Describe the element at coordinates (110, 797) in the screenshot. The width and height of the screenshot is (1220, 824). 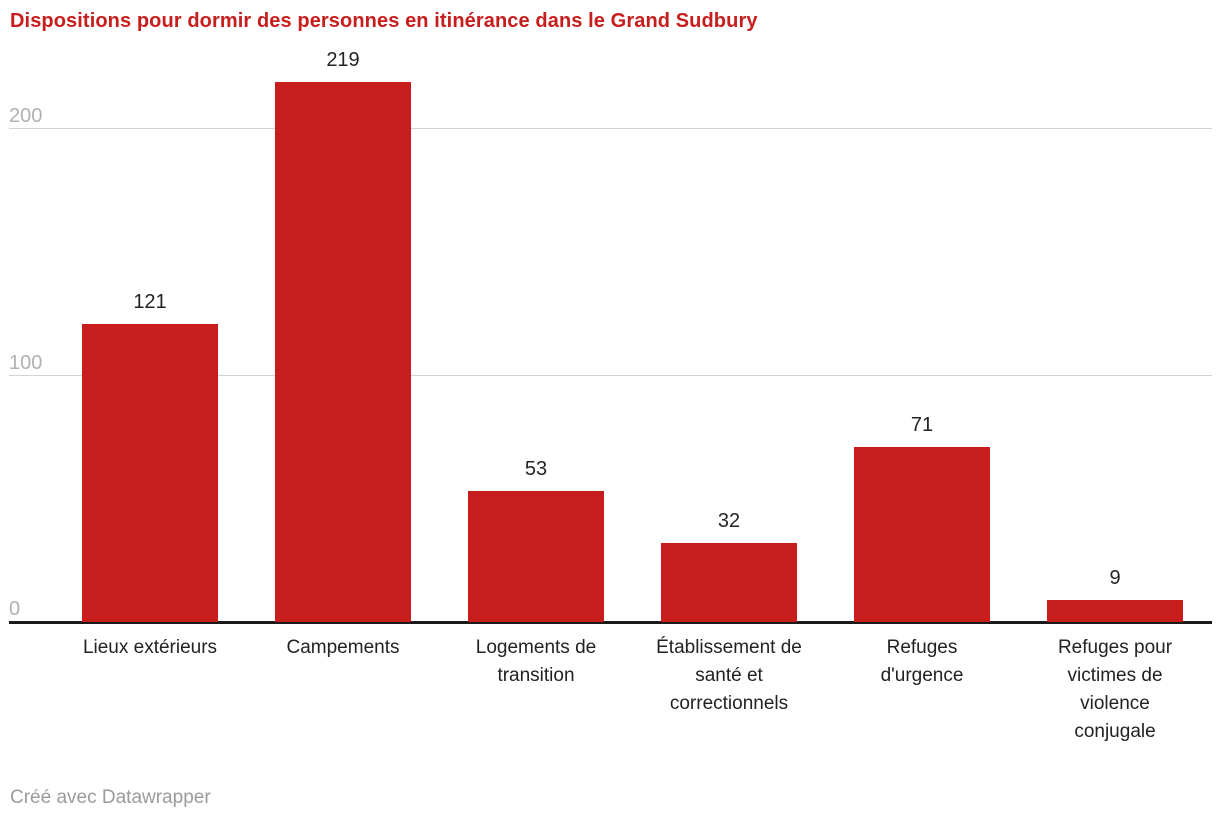
I see `datawrapper-credit-link: Créé avec Datawrapper` at that location.